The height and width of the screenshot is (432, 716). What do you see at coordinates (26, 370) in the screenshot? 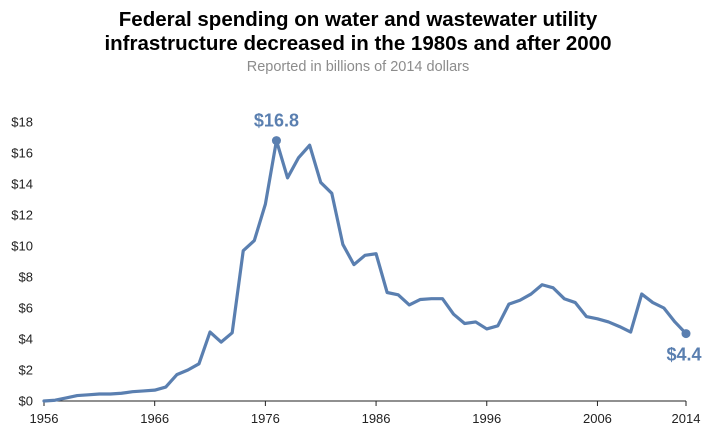
I see `y-tick-label: $2` at bounding box center [26, 370].